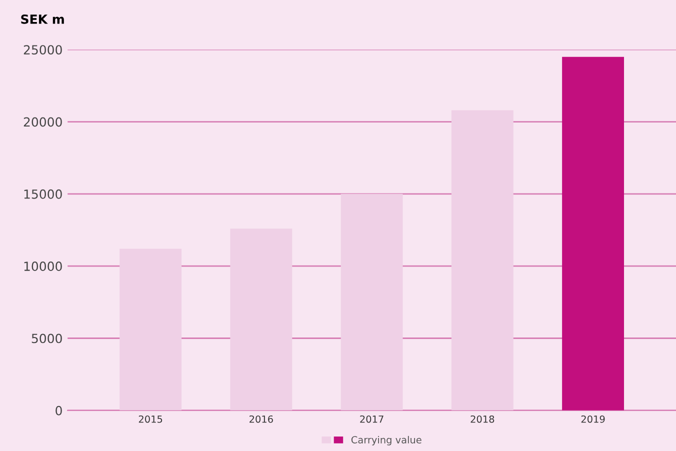  What do you see at coordinates (150, 419) in the screenshot?
I see `x-tick-label: 2015` at bounding box center [150, 419].